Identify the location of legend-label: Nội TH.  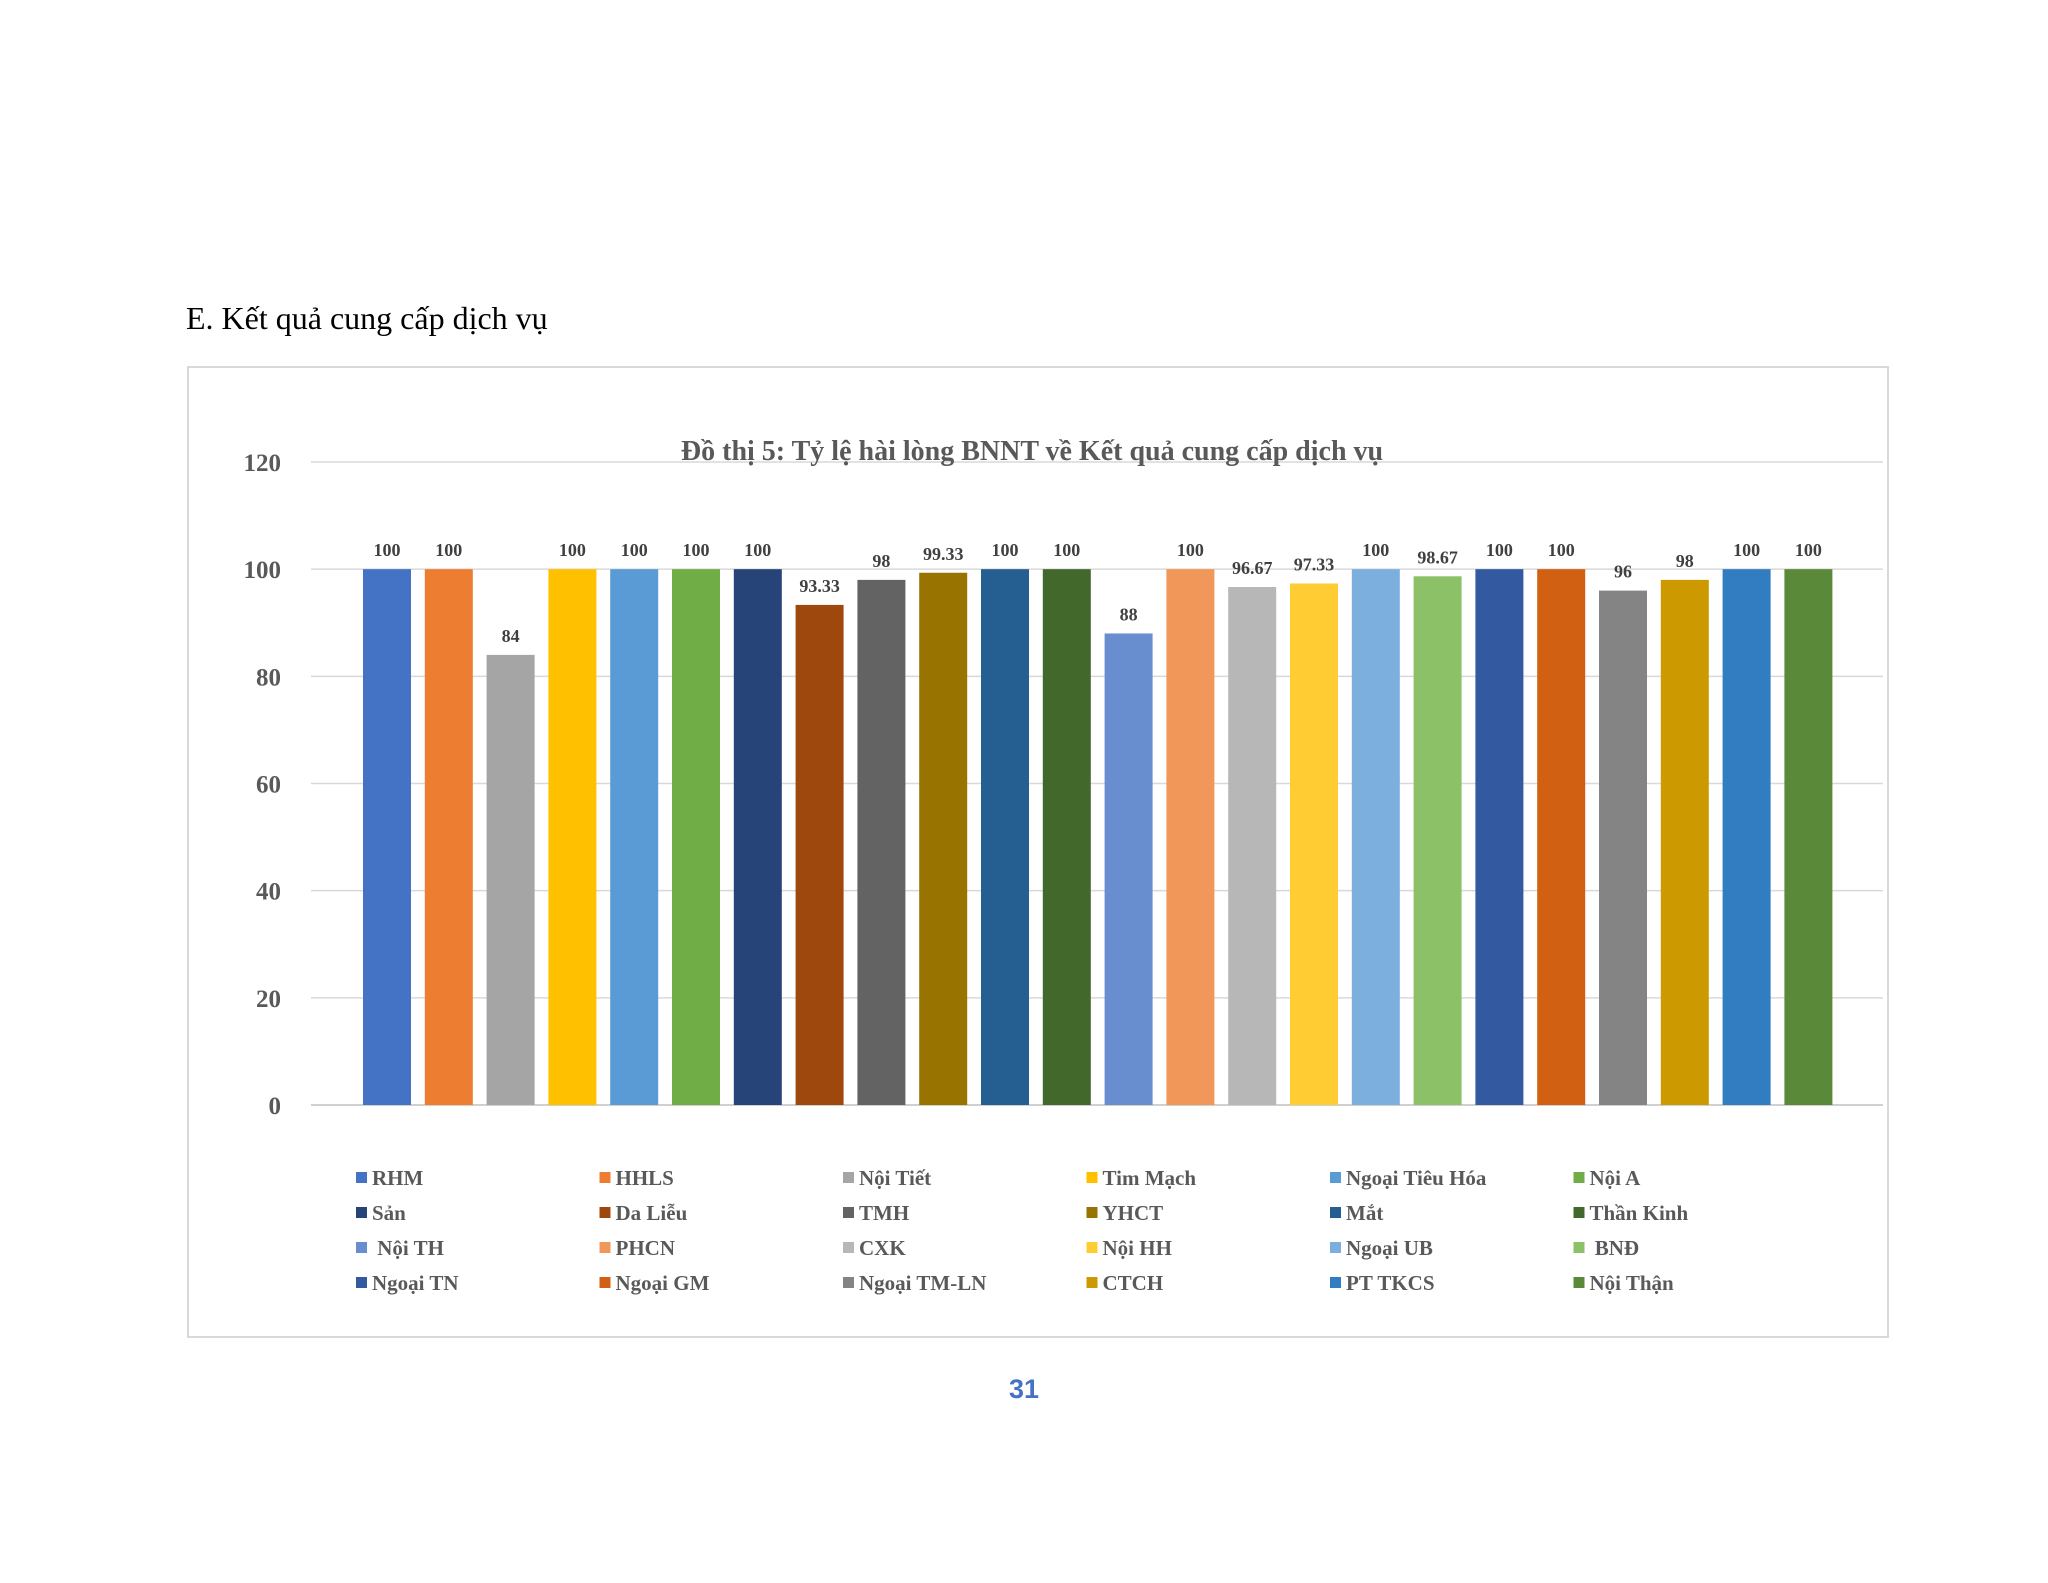
(408, 1248).